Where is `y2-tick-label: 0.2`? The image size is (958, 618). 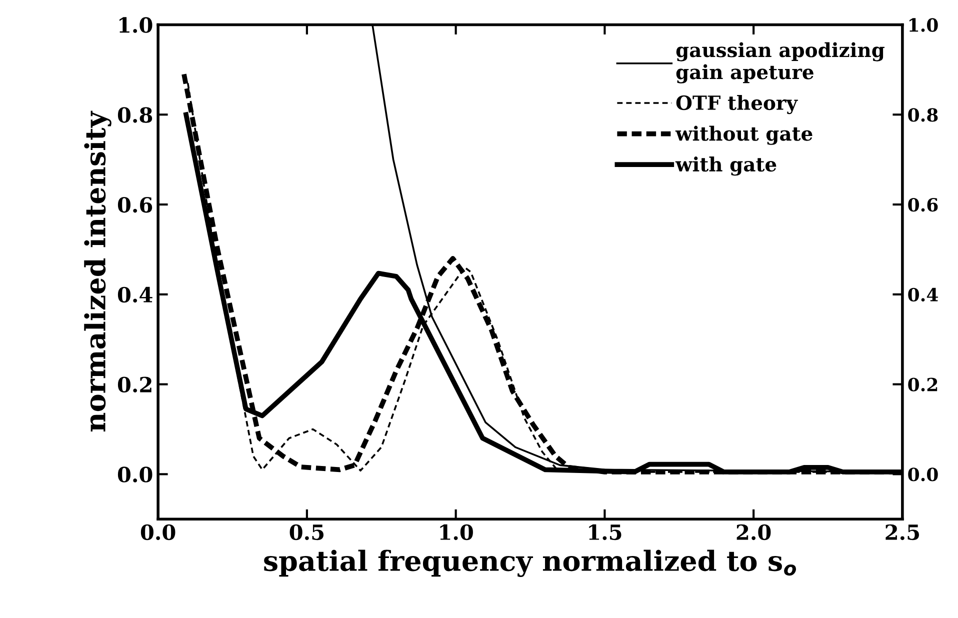 y2-tick-label: 0.2 is located at coordinates (923, 385).